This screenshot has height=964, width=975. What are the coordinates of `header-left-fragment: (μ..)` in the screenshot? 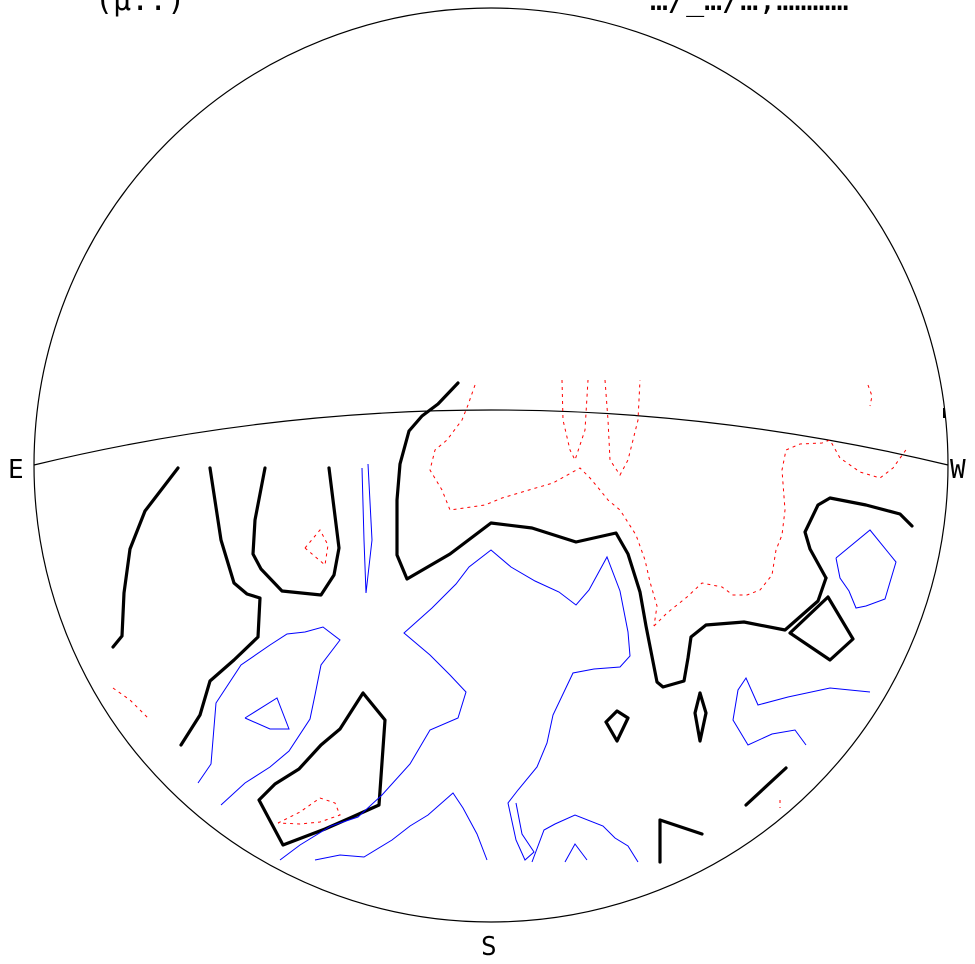 It's located at (140, 9).